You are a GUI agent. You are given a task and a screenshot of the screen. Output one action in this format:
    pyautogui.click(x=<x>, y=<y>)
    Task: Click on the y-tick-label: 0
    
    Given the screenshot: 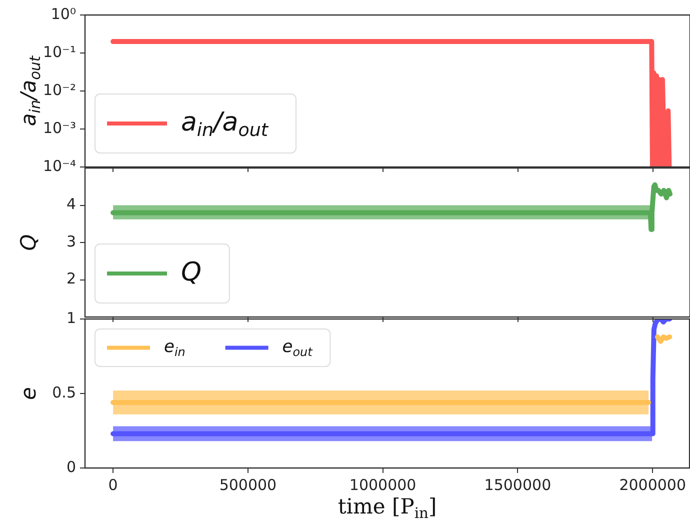 What is the action you would take?
    pyautogui.click(x=71, y=467)
    